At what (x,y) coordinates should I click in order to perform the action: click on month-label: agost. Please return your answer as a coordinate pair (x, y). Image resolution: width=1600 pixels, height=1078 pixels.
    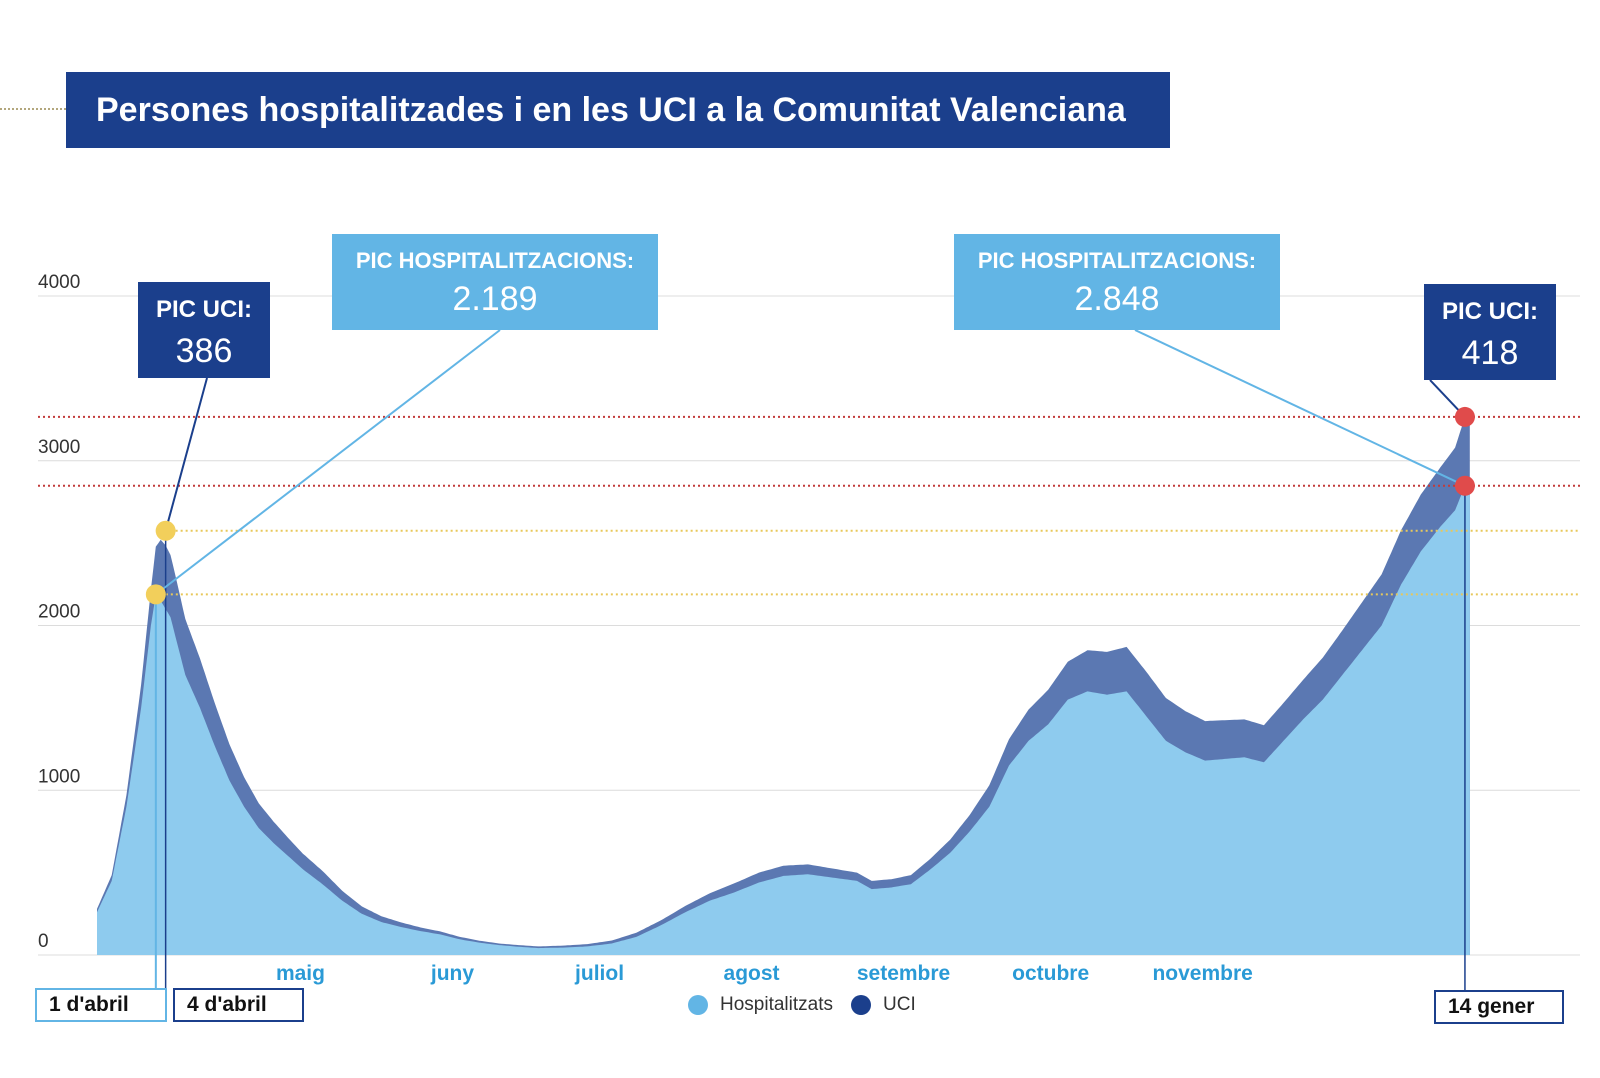
    Looking at the image, I should click on (752, 973).